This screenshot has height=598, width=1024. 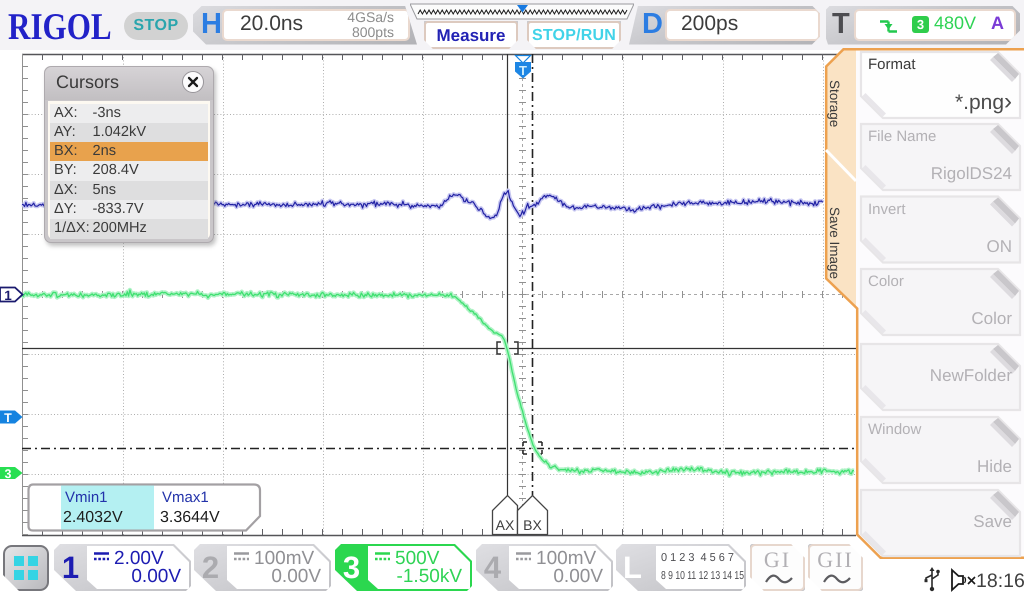 I want to click on svg-text: 1, so click(x=8, y=295).